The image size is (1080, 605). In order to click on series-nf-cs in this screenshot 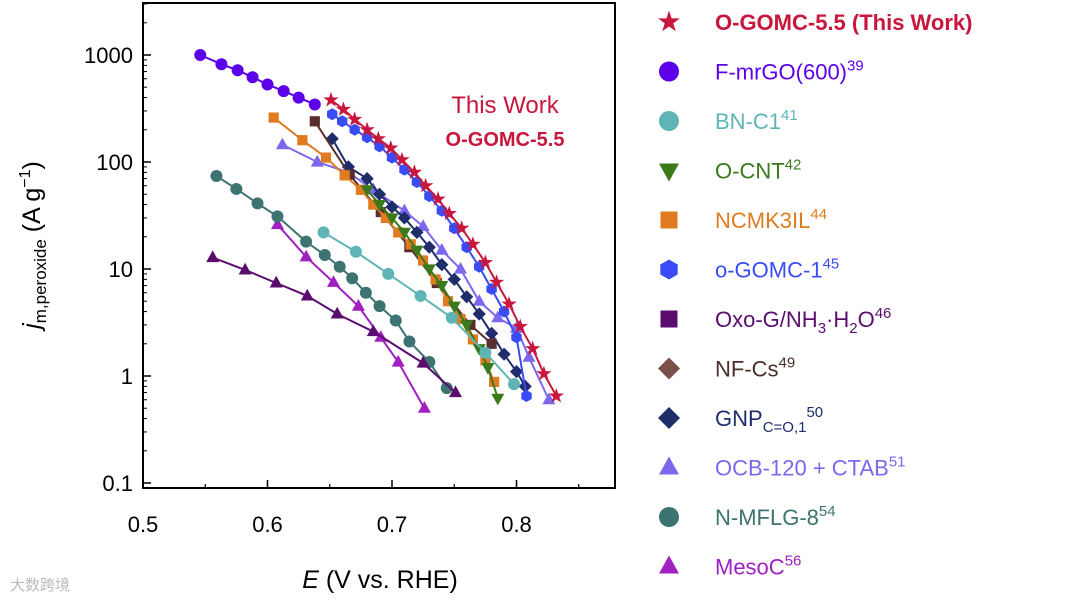, I will do `click(334, 324)`.